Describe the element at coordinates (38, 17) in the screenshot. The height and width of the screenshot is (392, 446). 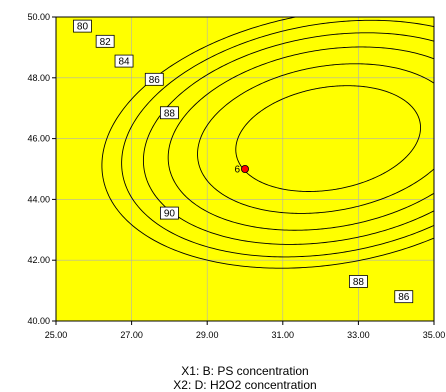
I see `y-tick-label-5: 50.00` at that location.